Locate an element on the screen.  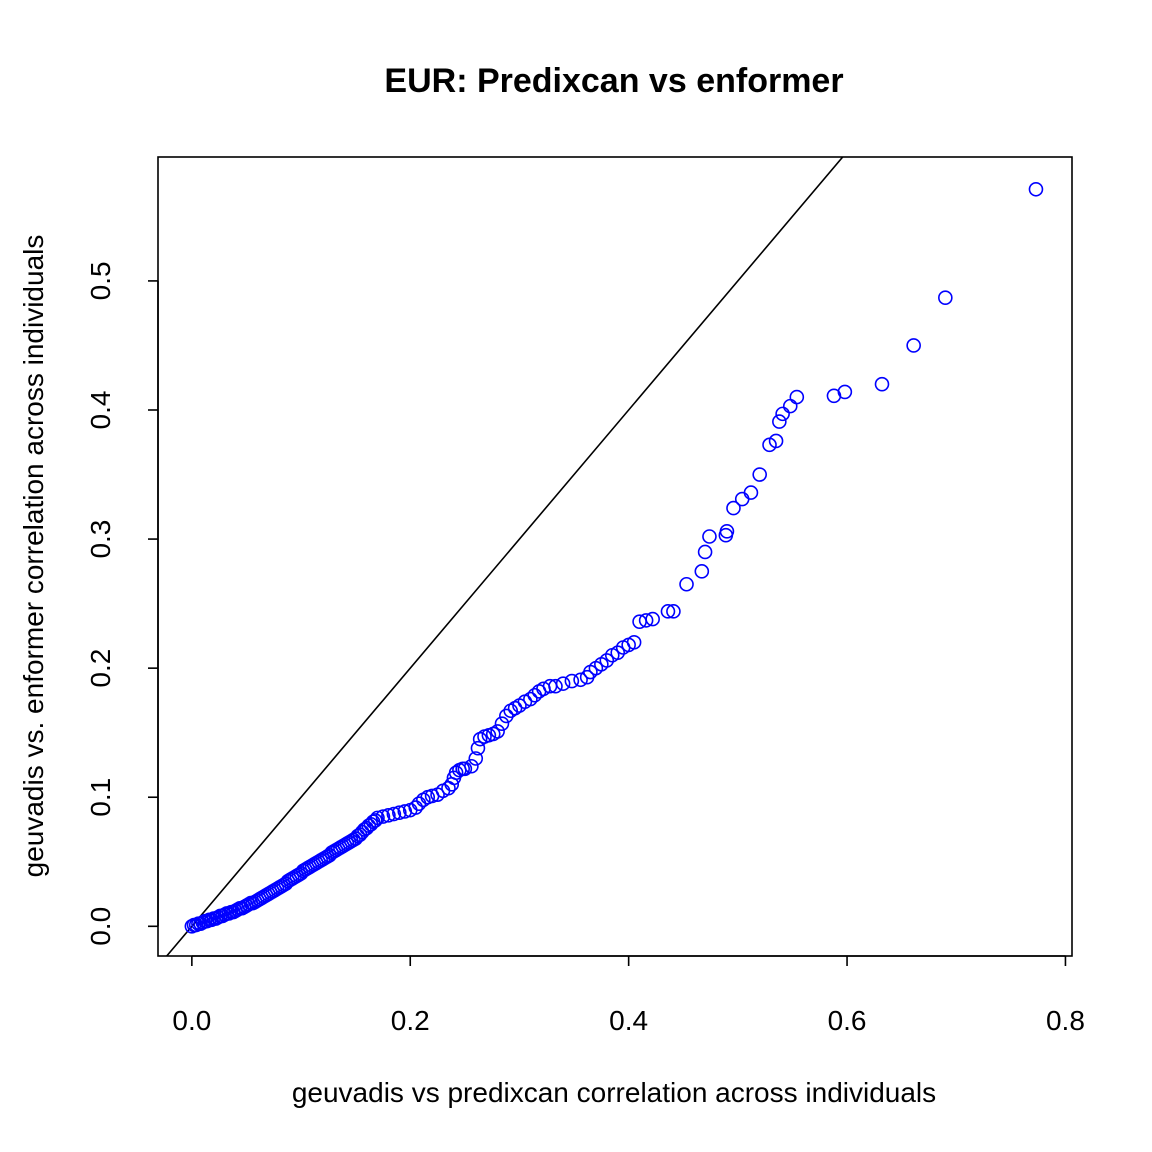
x-tick-label: 0.2 is located at coordinates (410, 1020).